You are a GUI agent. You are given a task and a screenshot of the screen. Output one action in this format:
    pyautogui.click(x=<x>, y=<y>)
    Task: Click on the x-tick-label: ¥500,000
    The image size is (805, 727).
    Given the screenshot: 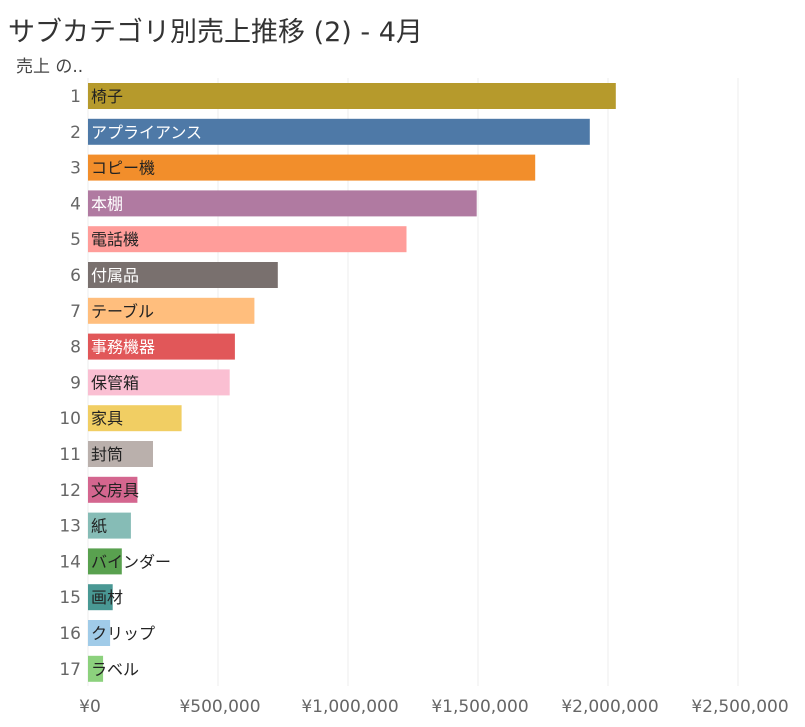 What is the action you would take?
    pyautogui.click(x=219, y=707)
    